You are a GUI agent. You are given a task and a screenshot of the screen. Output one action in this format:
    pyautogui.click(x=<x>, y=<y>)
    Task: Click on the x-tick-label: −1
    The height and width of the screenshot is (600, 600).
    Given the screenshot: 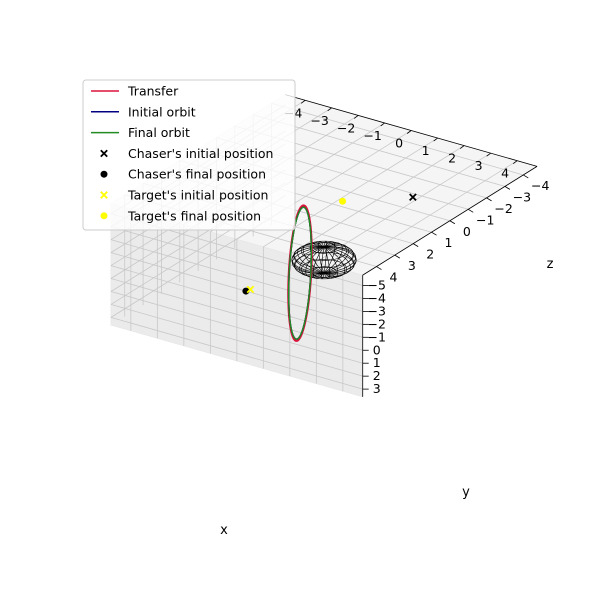 What is the action you would take?
    pyautogui.click(x=372, y=135)
    